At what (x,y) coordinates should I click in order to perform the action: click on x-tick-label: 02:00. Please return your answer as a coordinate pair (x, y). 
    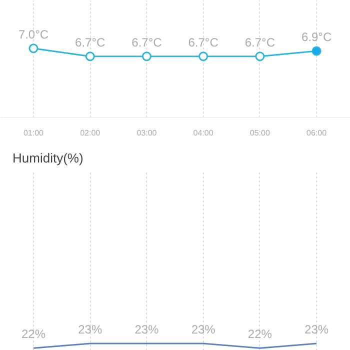
    Looking at the image, I should click on (90, 133).